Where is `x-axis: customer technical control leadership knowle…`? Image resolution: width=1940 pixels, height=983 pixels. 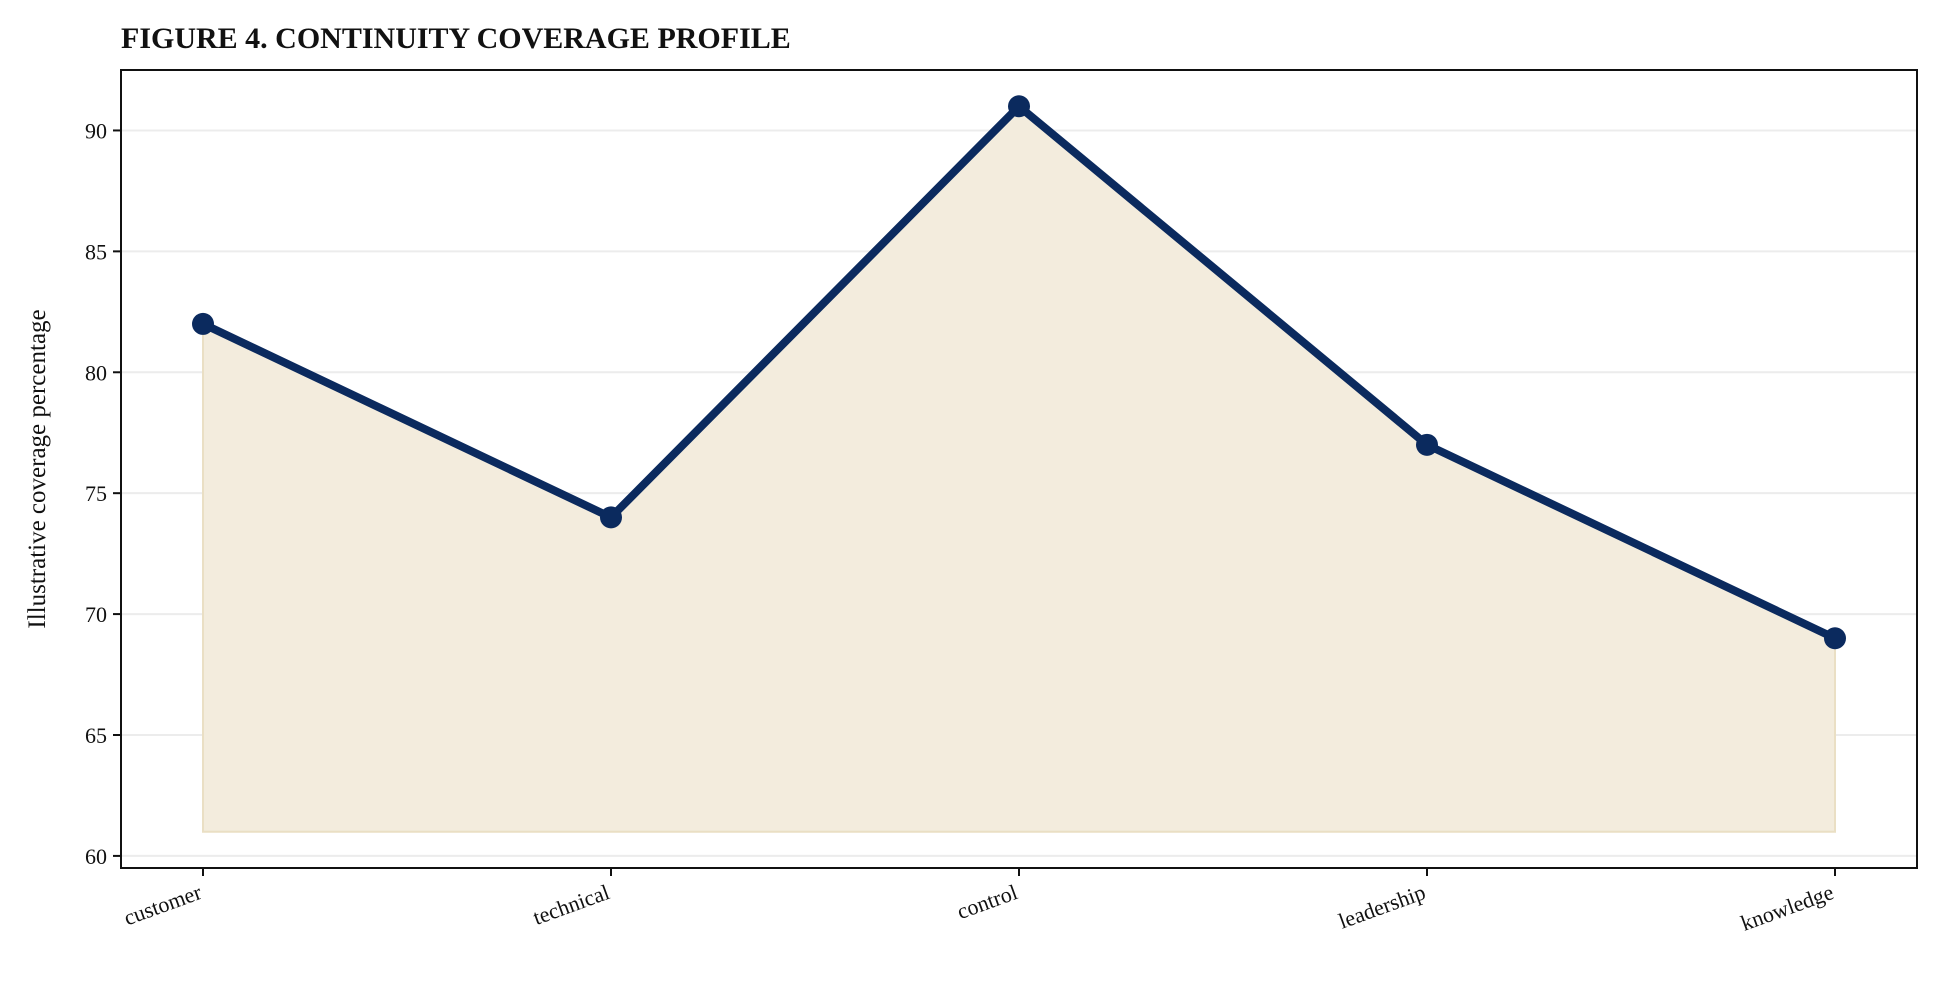 x-axis: customer technical control leadership knowle… is located at coordinates (978, 902).